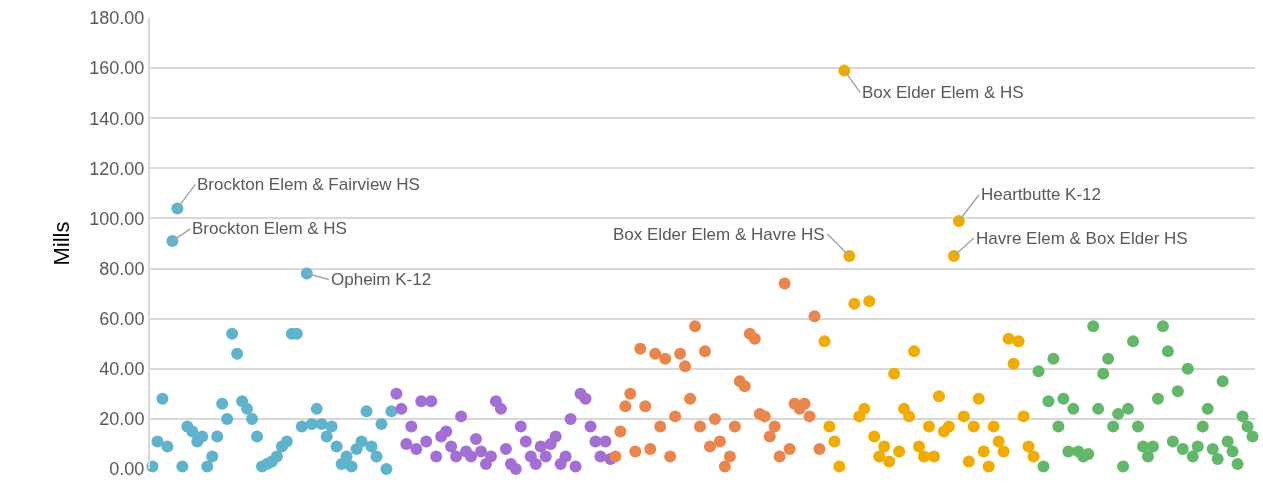 This screenshot has width=1263, height=487. I want to click on y-tick-label: 140.00, so click(117, 118).